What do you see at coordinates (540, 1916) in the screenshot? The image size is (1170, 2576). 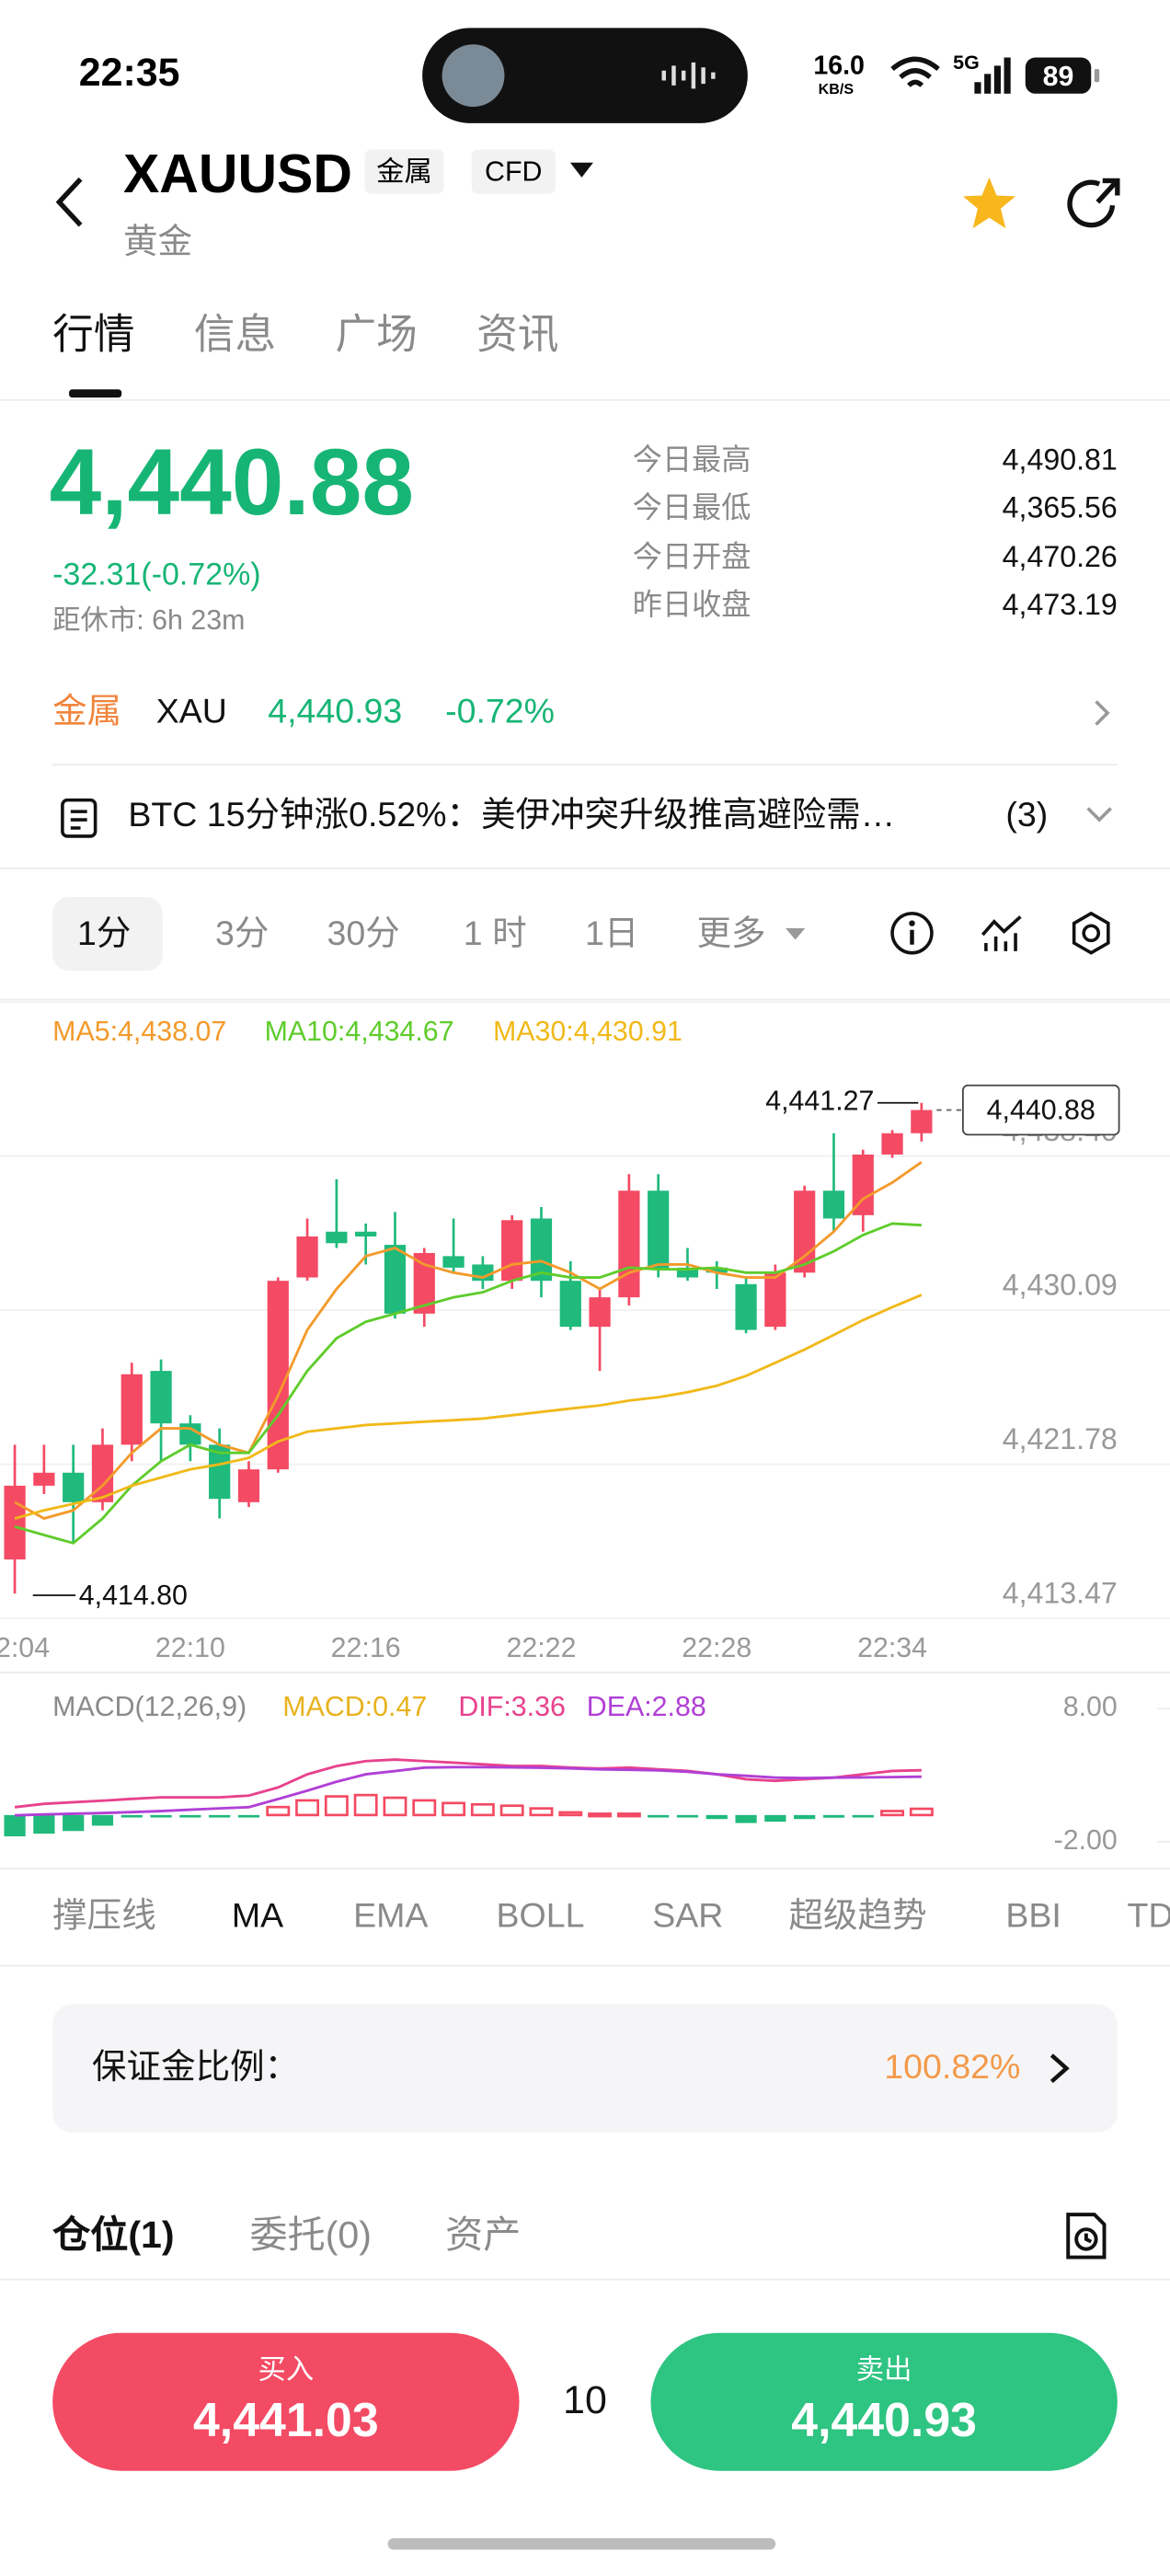 I see `indicator-tab: BOLL` at bounding box center [540, 1916].